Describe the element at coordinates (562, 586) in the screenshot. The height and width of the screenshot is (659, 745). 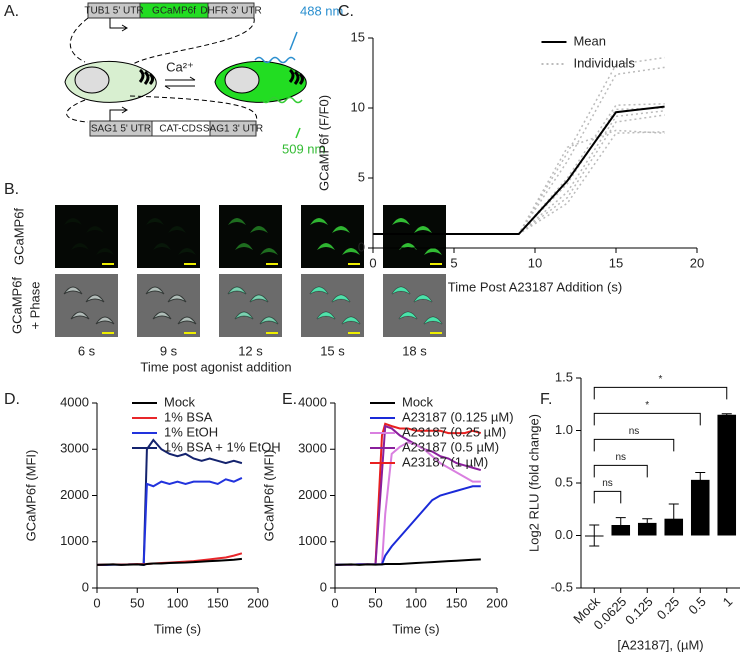
I see `y-tick-label: -0.5` at that location.